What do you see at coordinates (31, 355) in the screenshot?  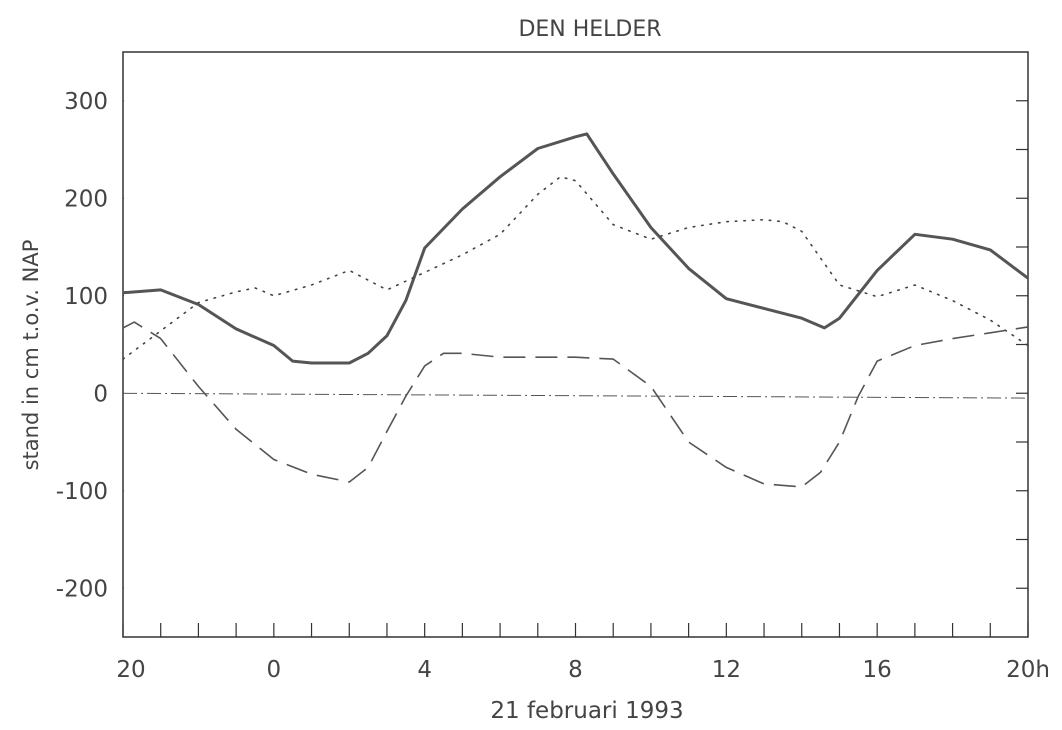 I see `y-axis-label: stand in cm t.o.v. NAP` at bounding box center [31, 355].